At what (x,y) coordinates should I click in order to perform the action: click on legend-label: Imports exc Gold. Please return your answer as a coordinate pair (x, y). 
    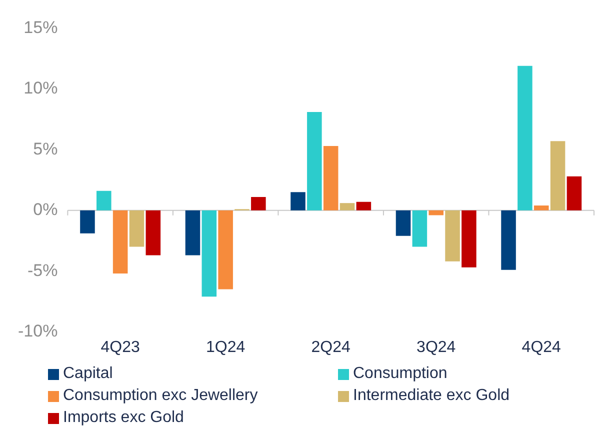
    Looking at the image, I should click on (123, 418).